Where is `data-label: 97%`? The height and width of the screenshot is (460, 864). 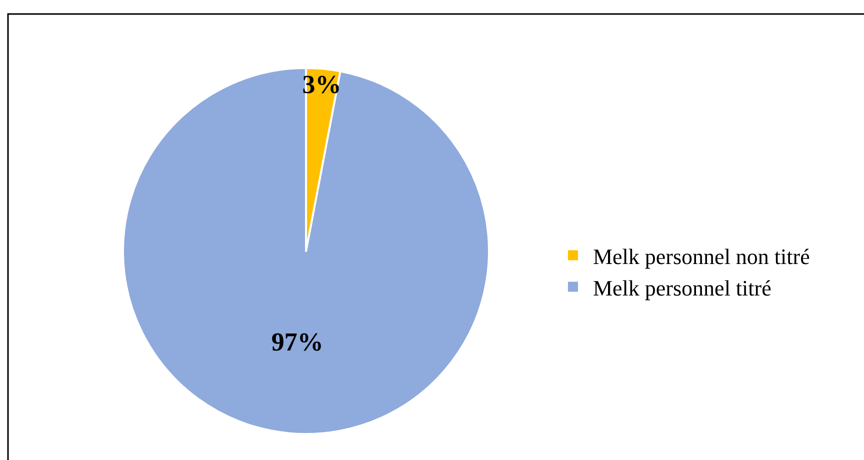
data-label: 97% is located at coordinates (297, 342).